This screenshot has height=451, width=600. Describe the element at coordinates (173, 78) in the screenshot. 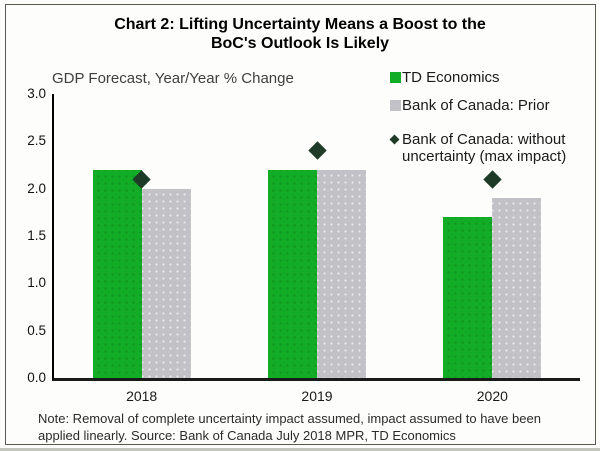

I see `y-axis-title: GDP Forecast, Year/Year % Change` at that location.